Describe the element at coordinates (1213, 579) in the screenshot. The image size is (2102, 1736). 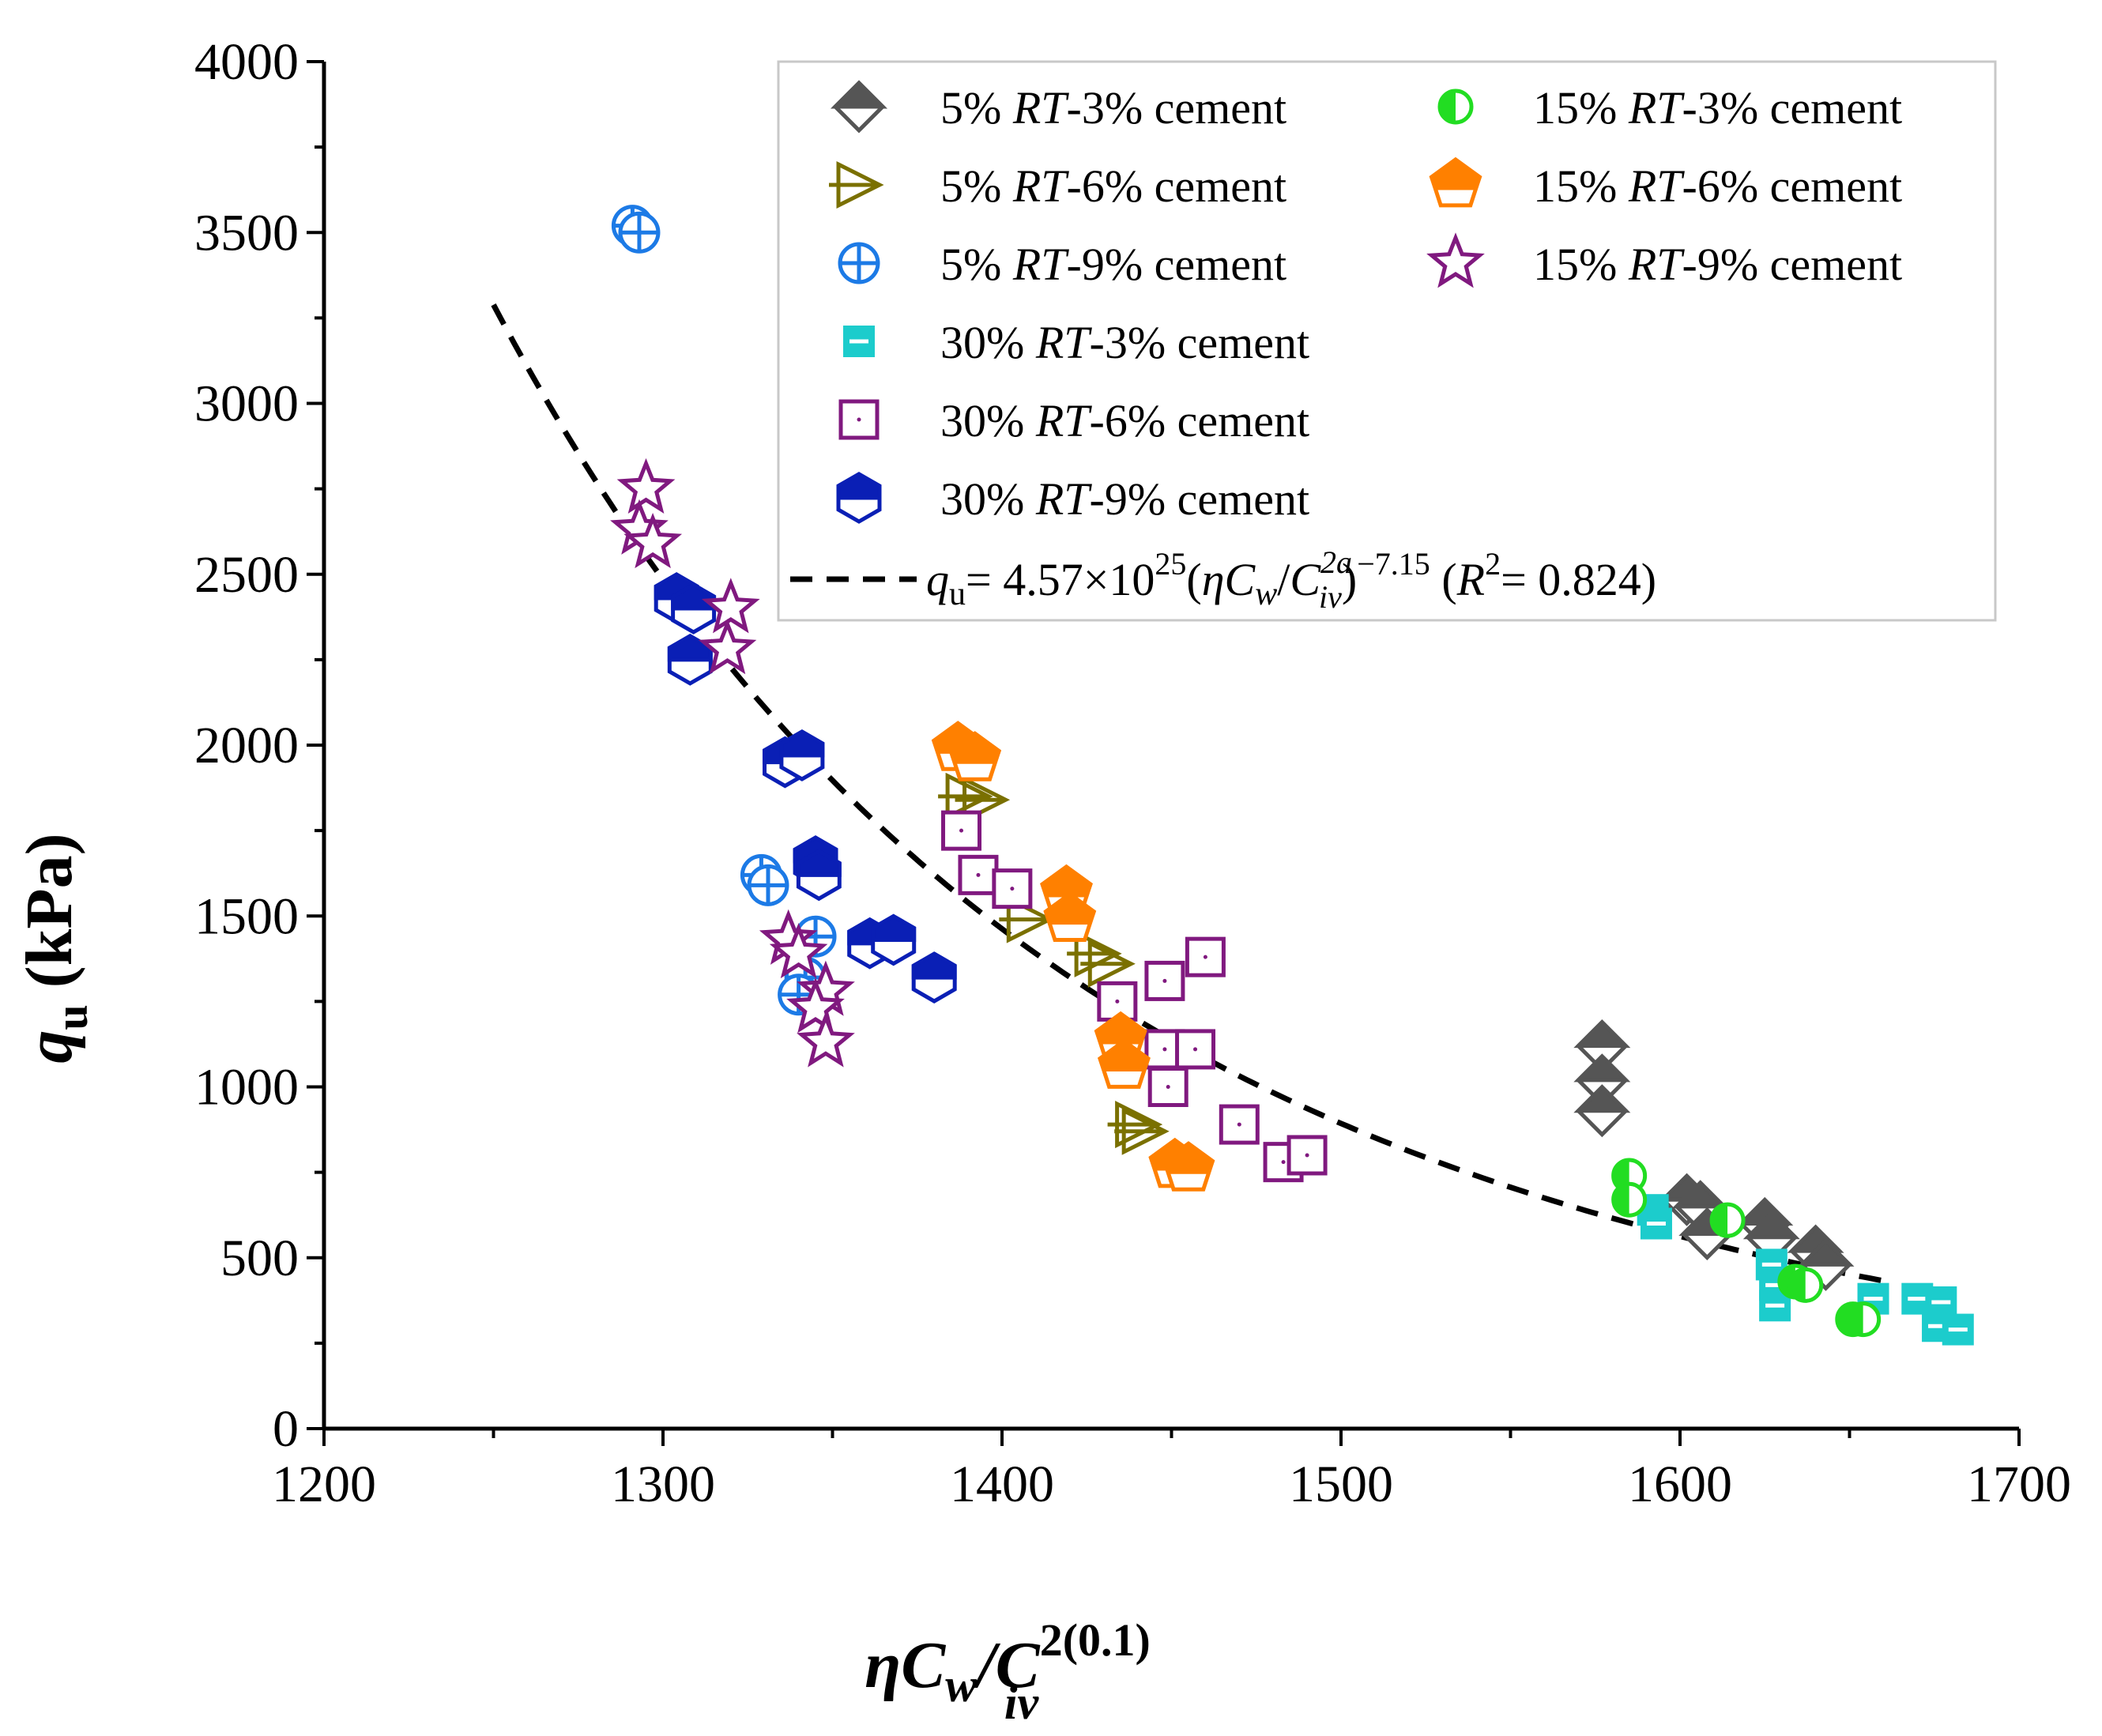
I see `fit-eta: η` at that location.